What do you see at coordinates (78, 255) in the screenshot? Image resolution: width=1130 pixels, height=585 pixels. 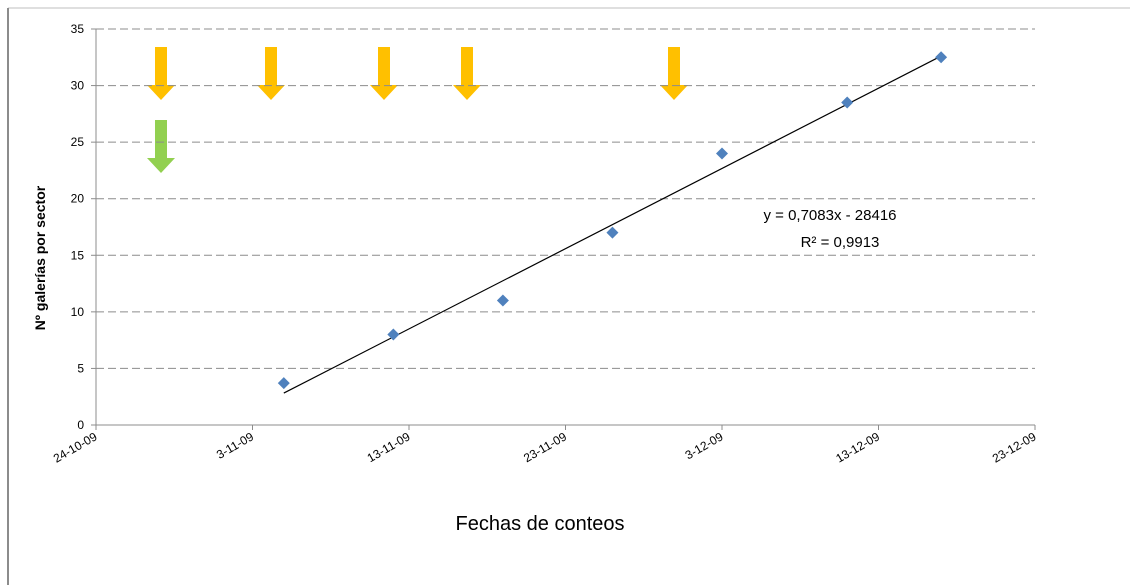 I see `y-tick-label: 15` at bounding box center [78, 255].